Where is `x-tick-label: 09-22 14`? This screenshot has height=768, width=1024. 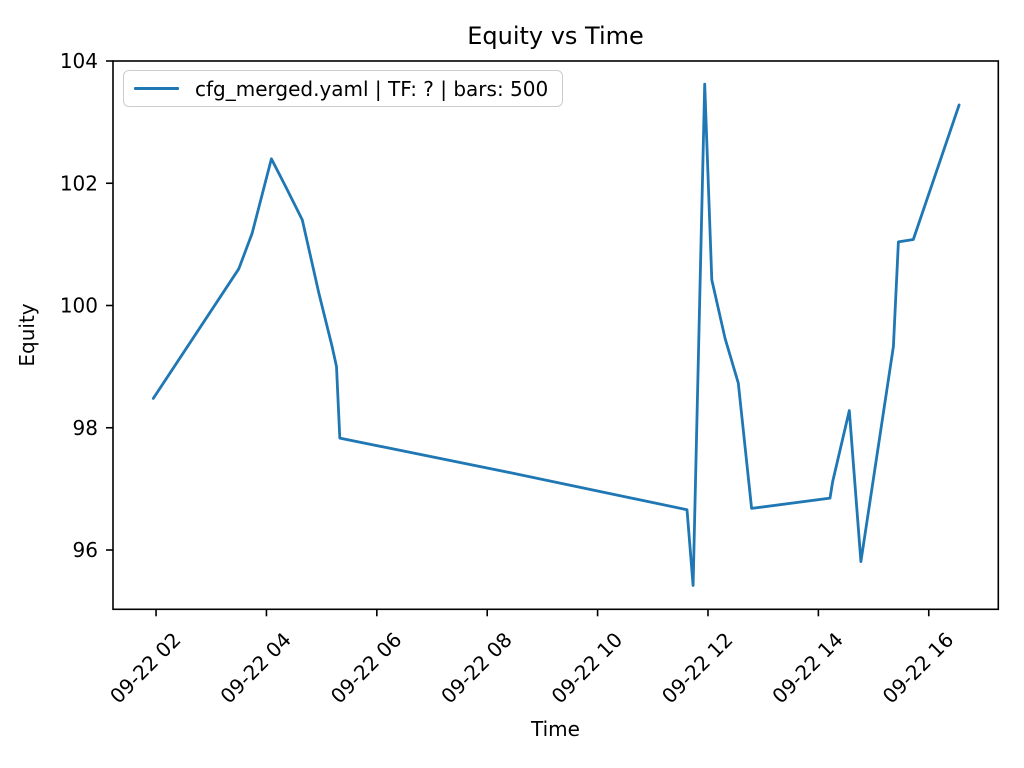 x-tick-label: 09-22 14 is located at coordinates (807, 668).